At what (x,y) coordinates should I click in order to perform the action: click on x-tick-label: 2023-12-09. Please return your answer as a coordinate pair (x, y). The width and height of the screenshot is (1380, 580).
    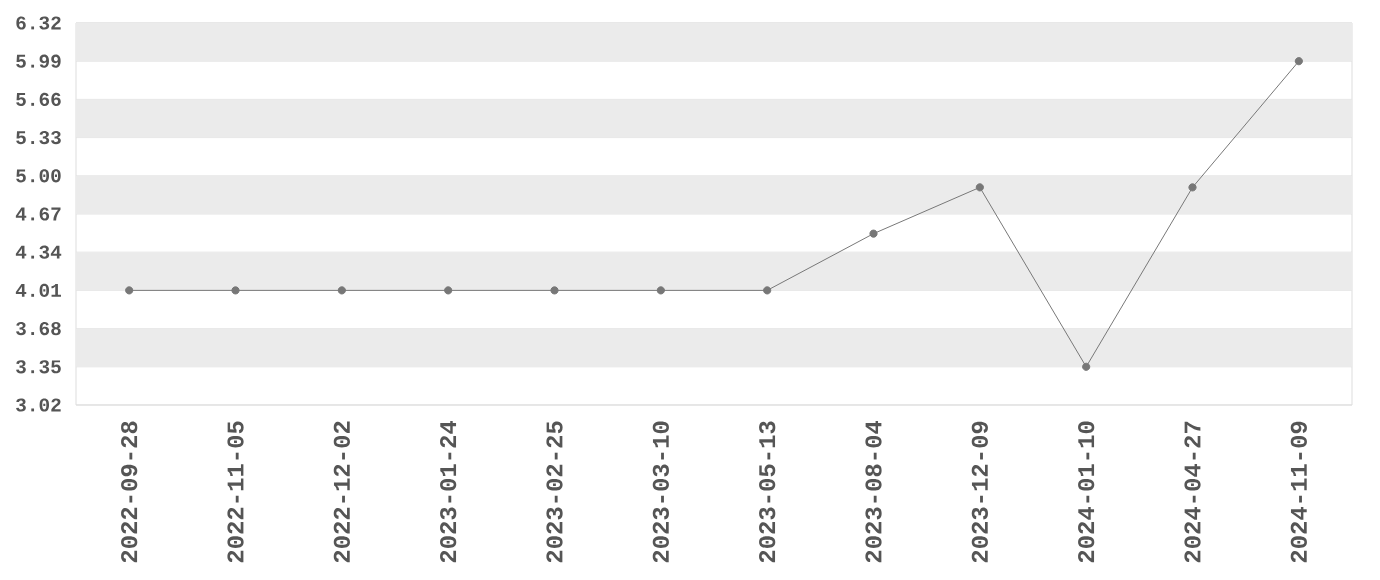
    Looking at the image, I should click on (979, 492).